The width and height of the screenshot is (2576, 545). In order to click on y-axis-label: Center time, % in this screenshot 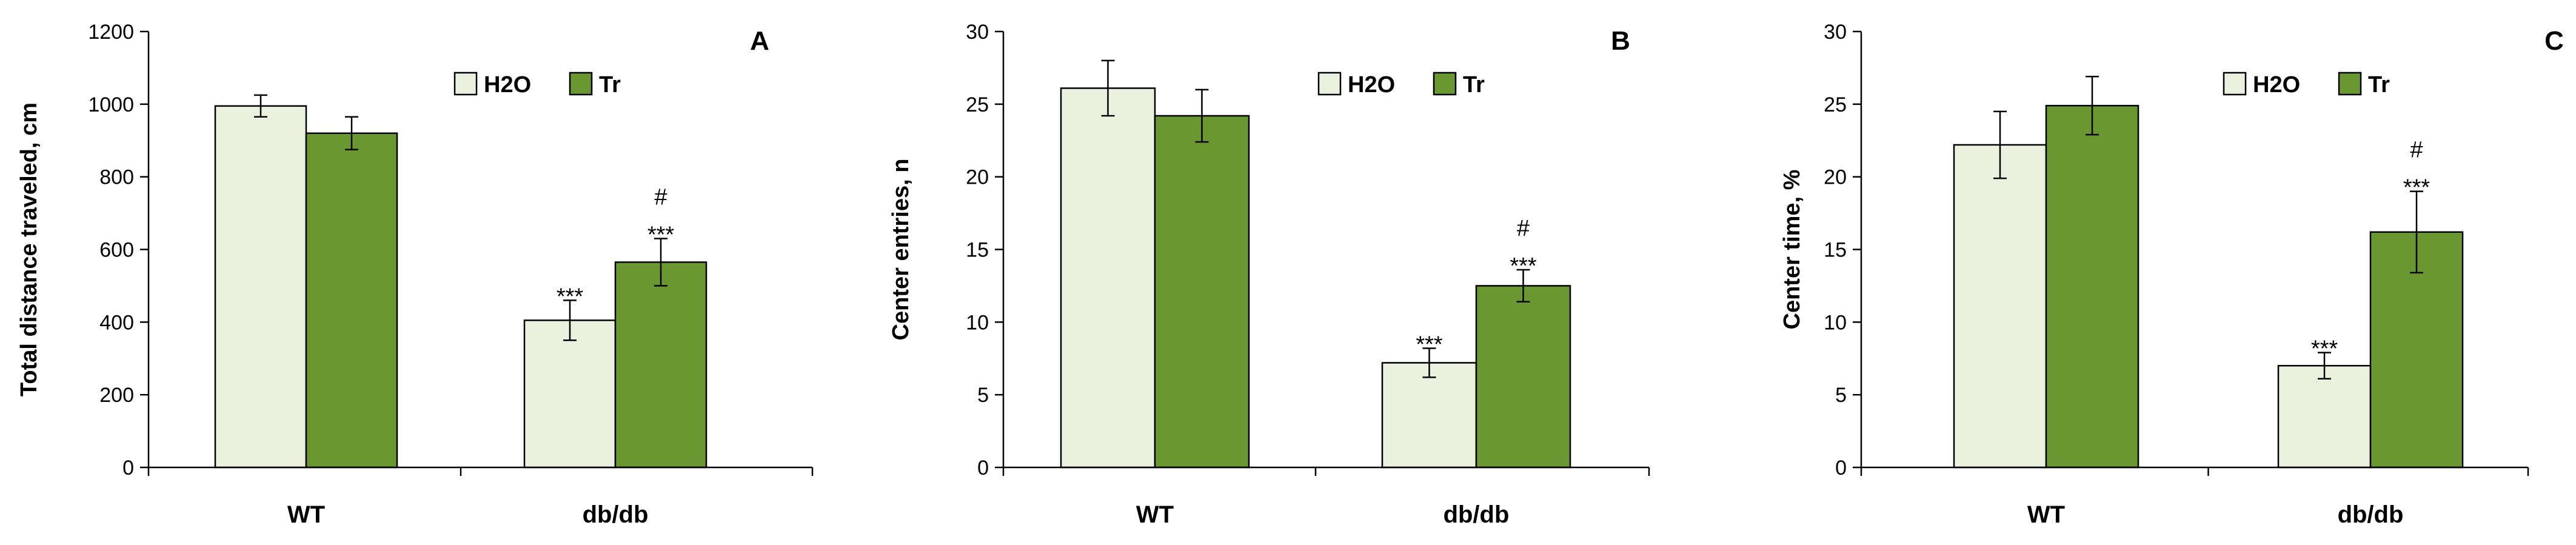, I will do `click(1792, 250)`.